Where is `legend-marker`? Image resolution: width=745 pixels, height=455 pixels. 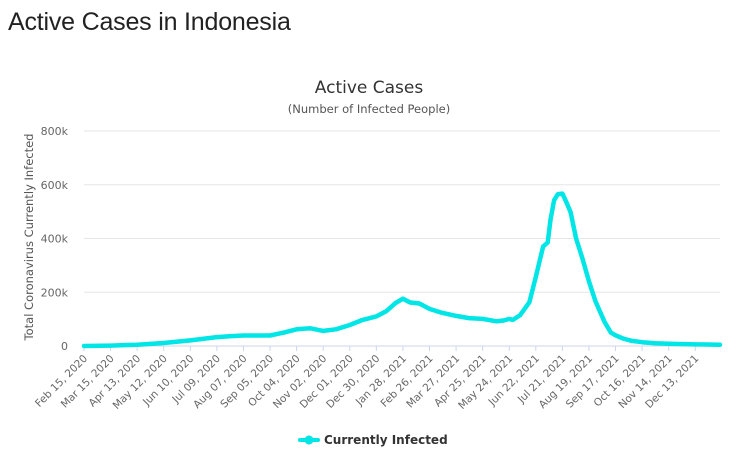 legend-marker is located at coordinates (309, 440).